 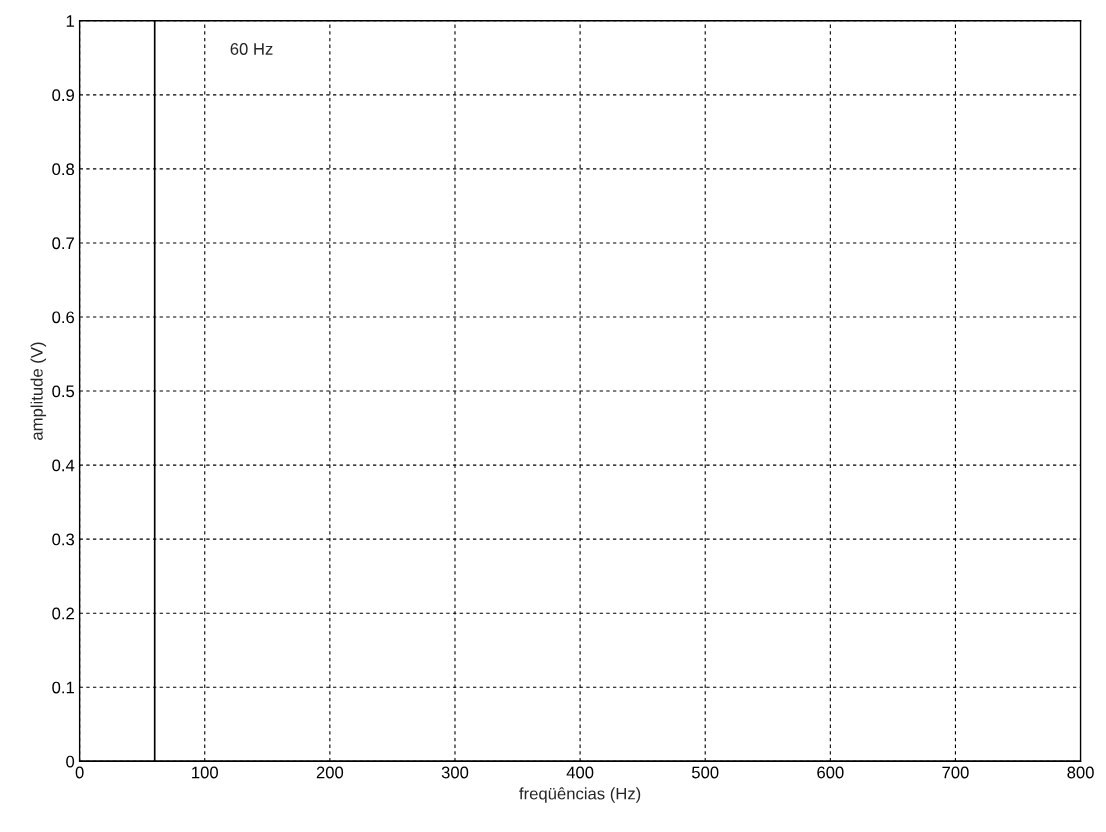 I want to click on x-tick-label: 300, so click(x=455, y=772).